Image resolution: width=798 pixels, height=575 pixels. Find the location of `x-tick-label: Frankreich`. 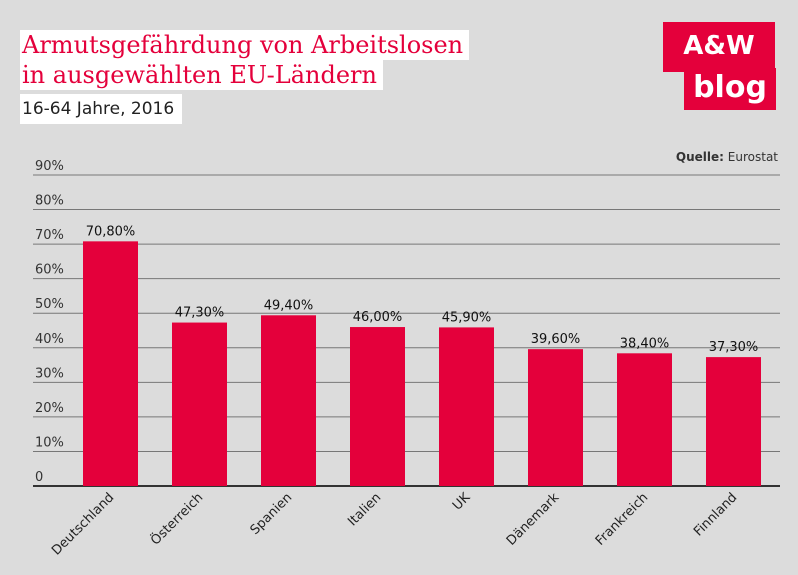

x-tick-label: Frankreich is located at coordinates (622, 519).